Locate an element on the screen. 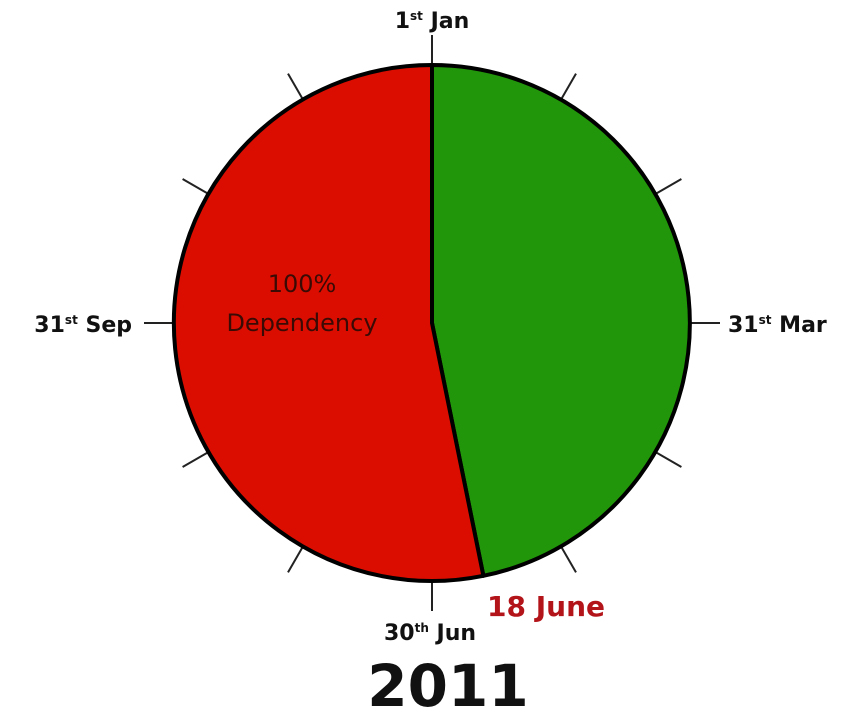 The width and height of the screenshot is (848, 711). label-mar: 31st Mar is located at coordinates (777, 325).